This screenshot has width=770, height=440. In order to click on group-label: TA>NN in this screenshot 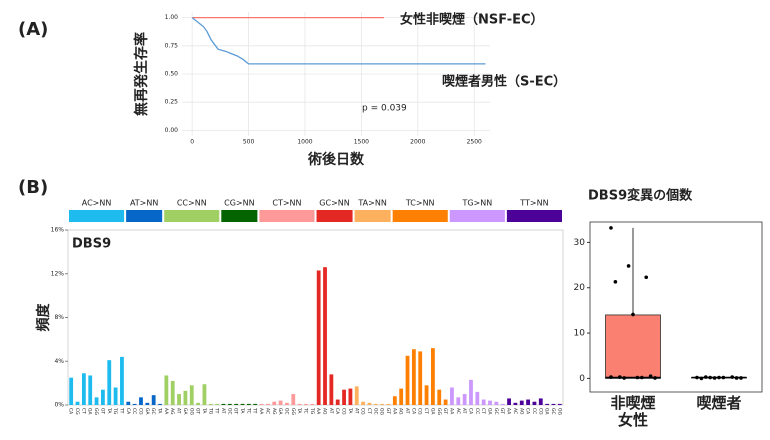, I will do `click(371, 203)`.